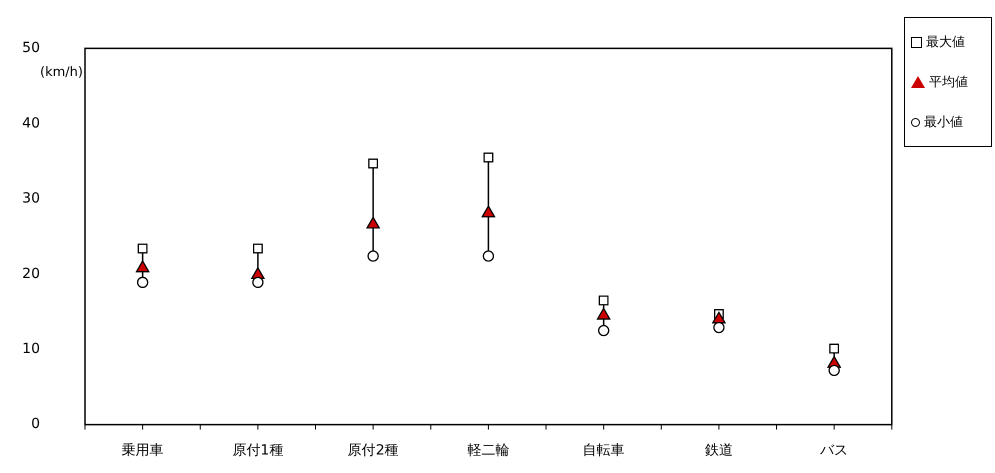 This screenshot has height=473, width=995. Describe the element at coordinates (948, 82) in the screenshot. I see `legend-label: 平均値` at that location.